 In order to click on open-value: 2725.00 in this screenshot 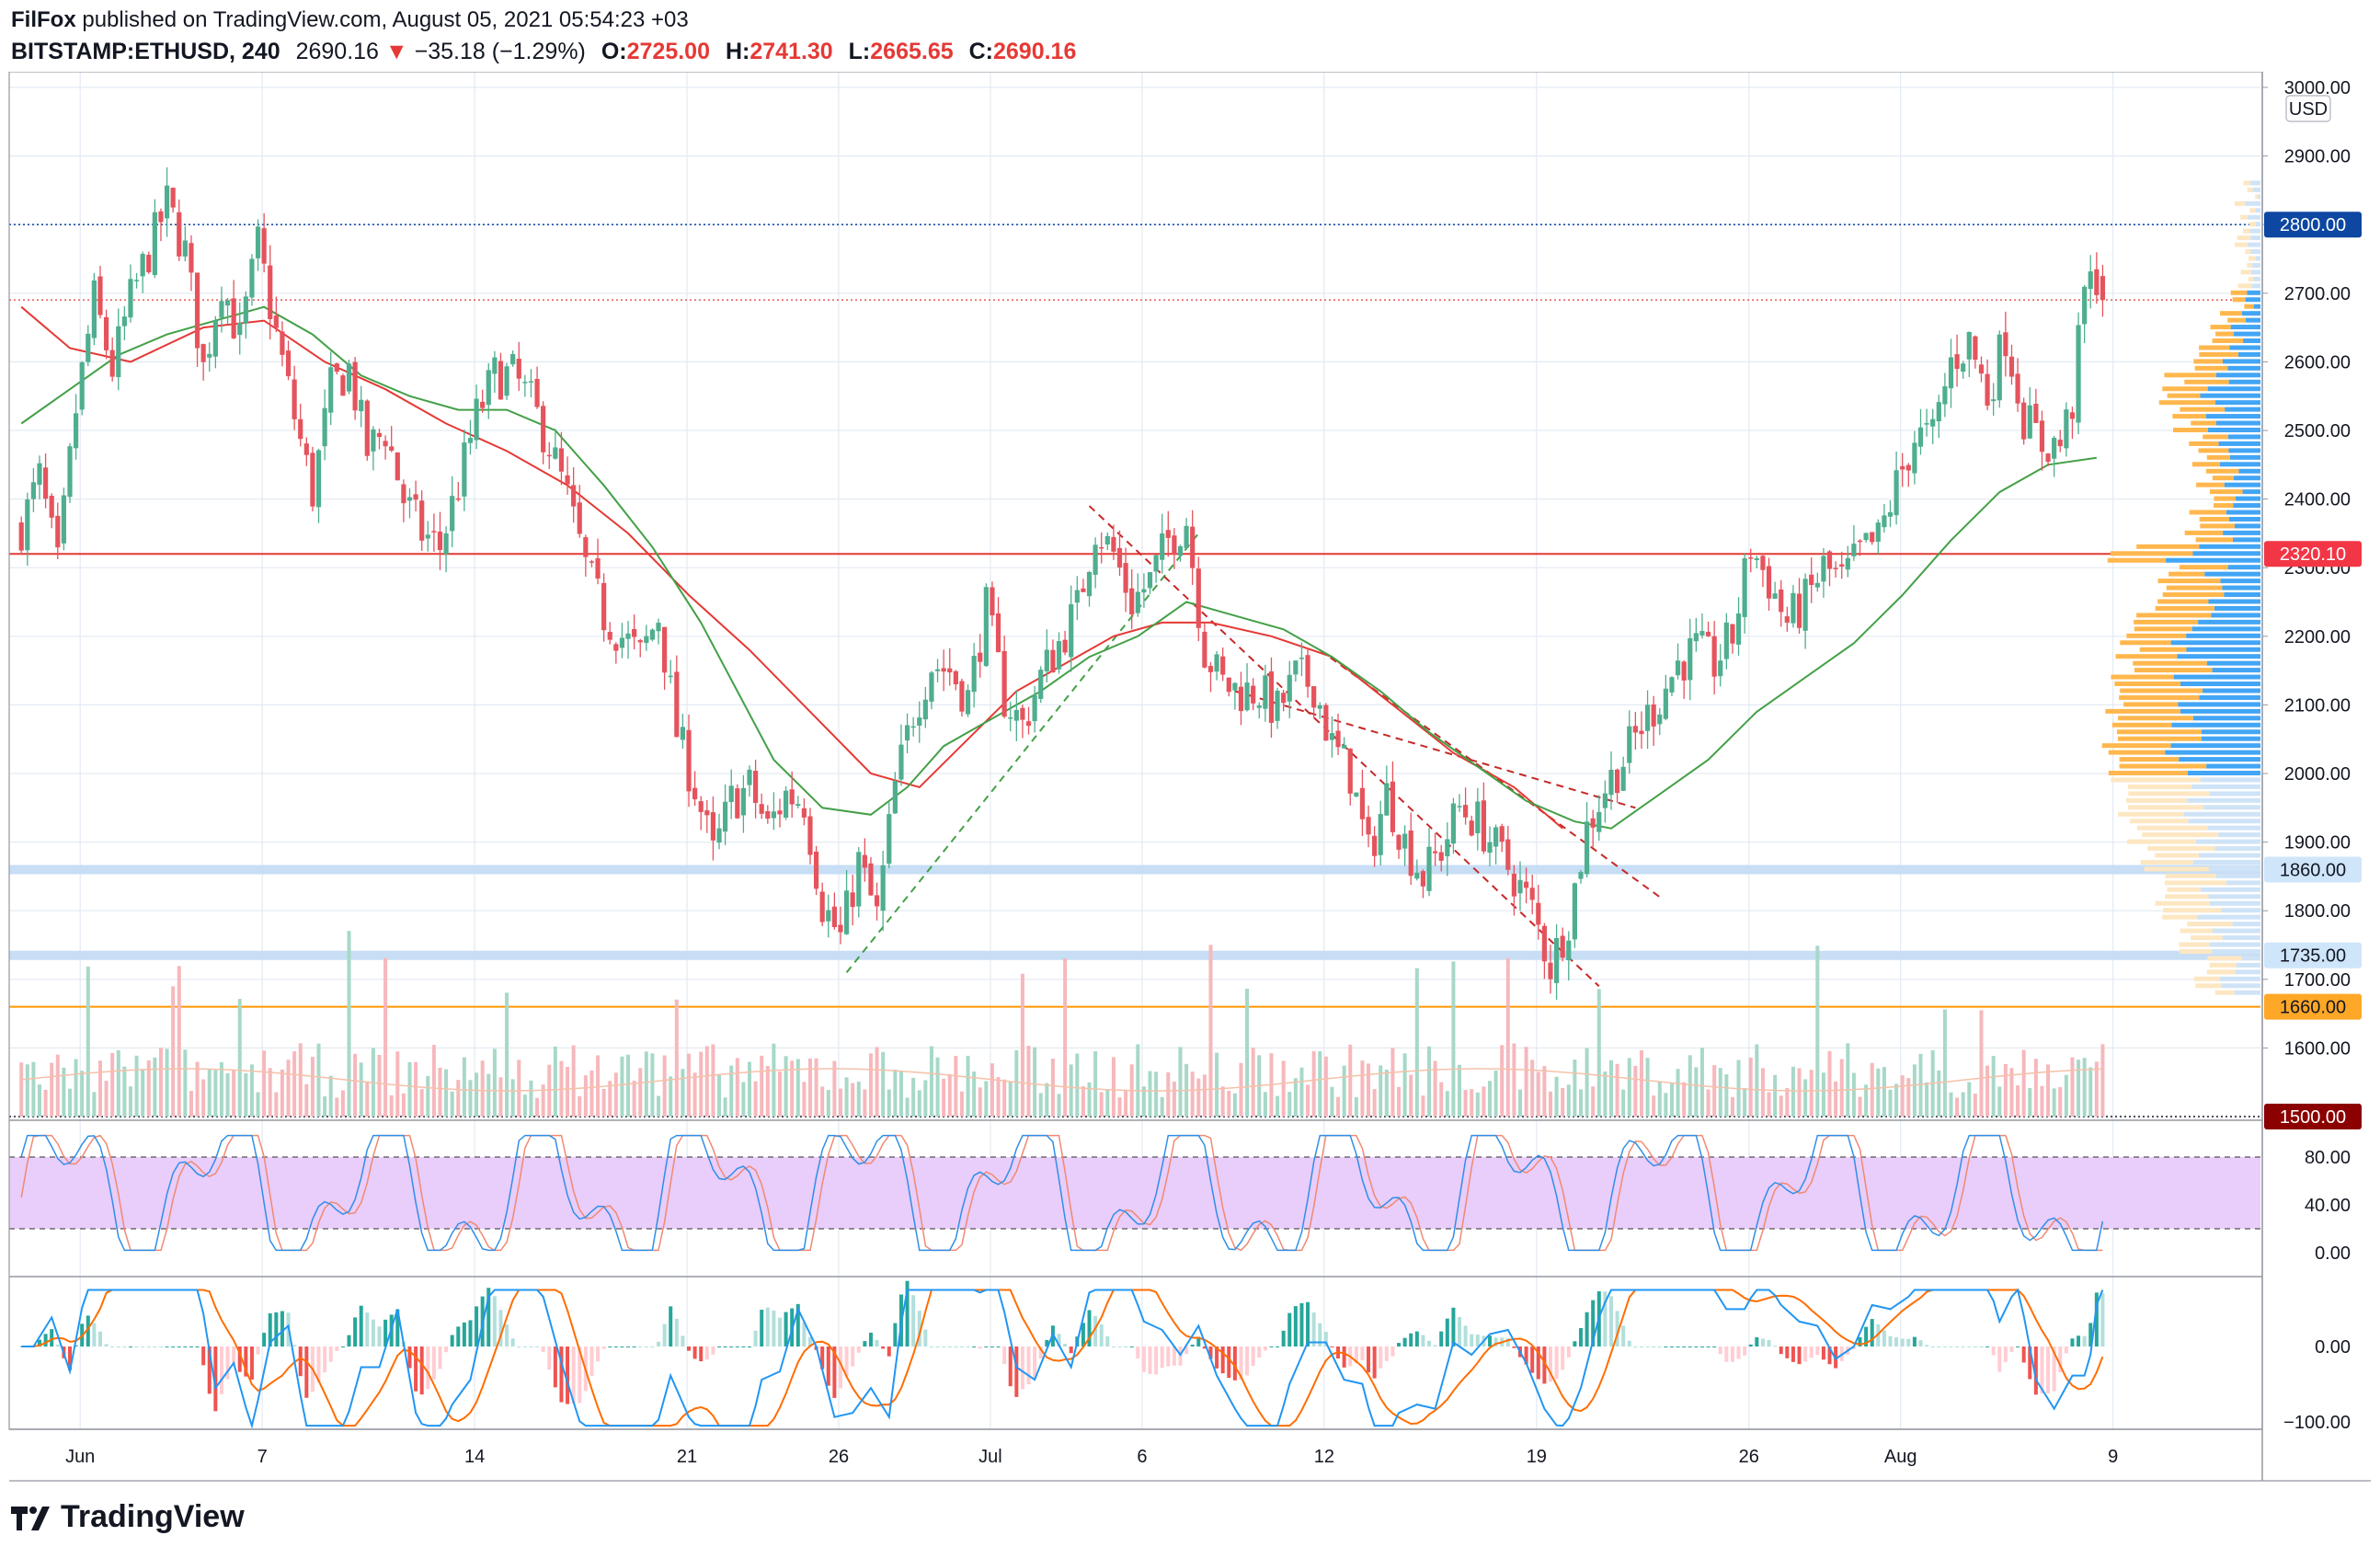, I will do `click(668, 51)`.